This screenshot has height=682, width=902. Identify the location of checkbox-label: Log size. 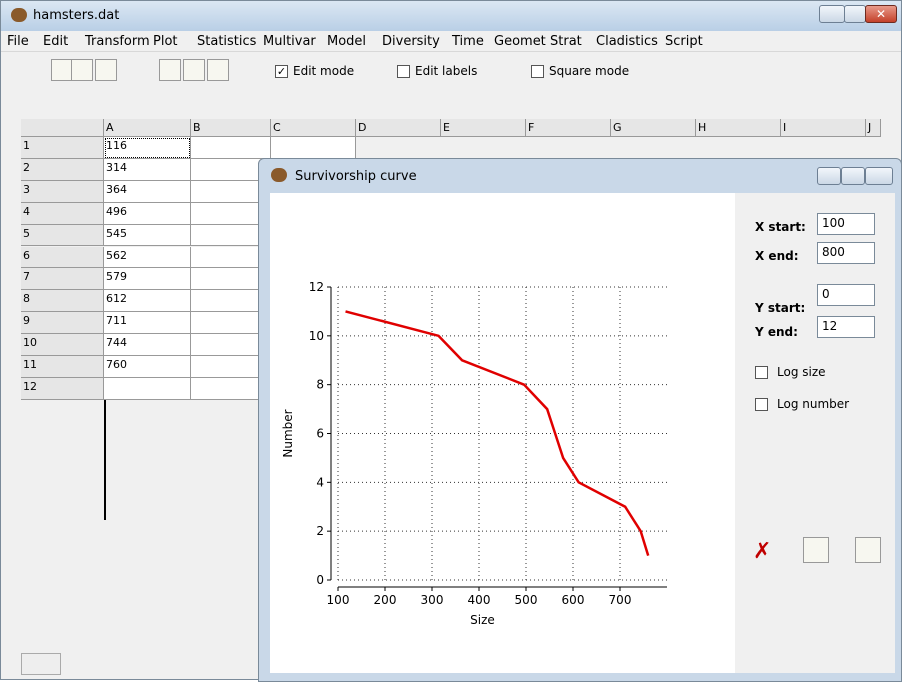
(801, 372).